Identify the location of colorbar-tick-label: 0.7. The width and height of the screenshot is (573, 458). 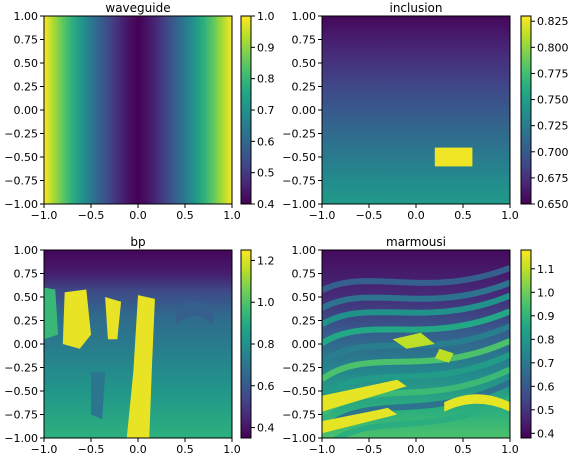
(546, 363).